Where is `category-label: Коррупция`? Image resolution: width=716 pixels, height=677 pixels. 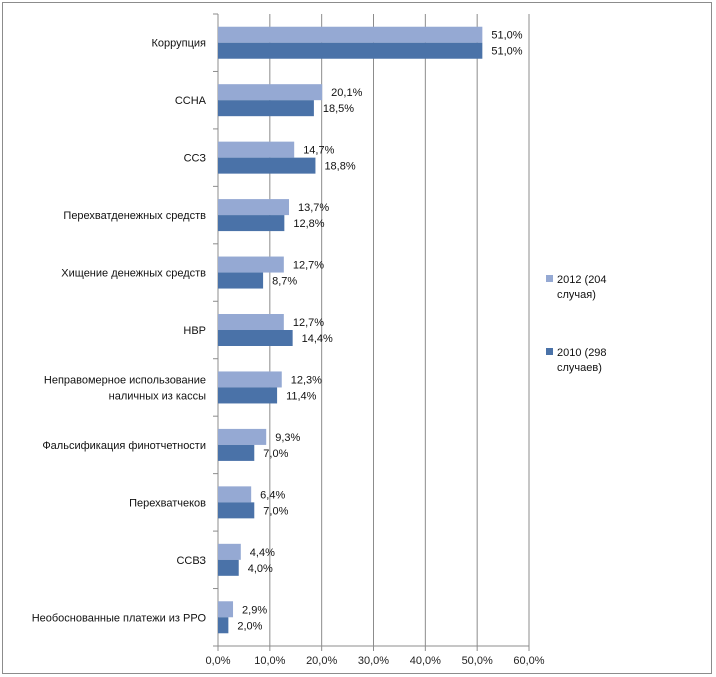
category-label: Коррупция is located at coordinates (179, 44).